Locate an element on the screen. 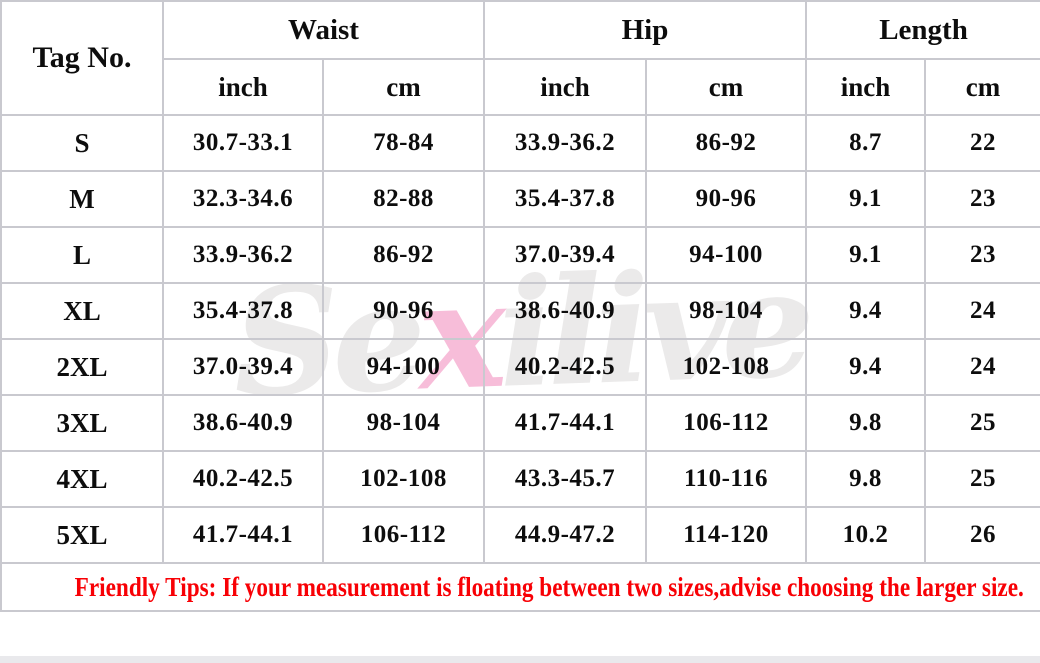 The width and height of the screenshot is (1040, 663). unit-header-length-cm: cm is located at coordinates (981, 87).